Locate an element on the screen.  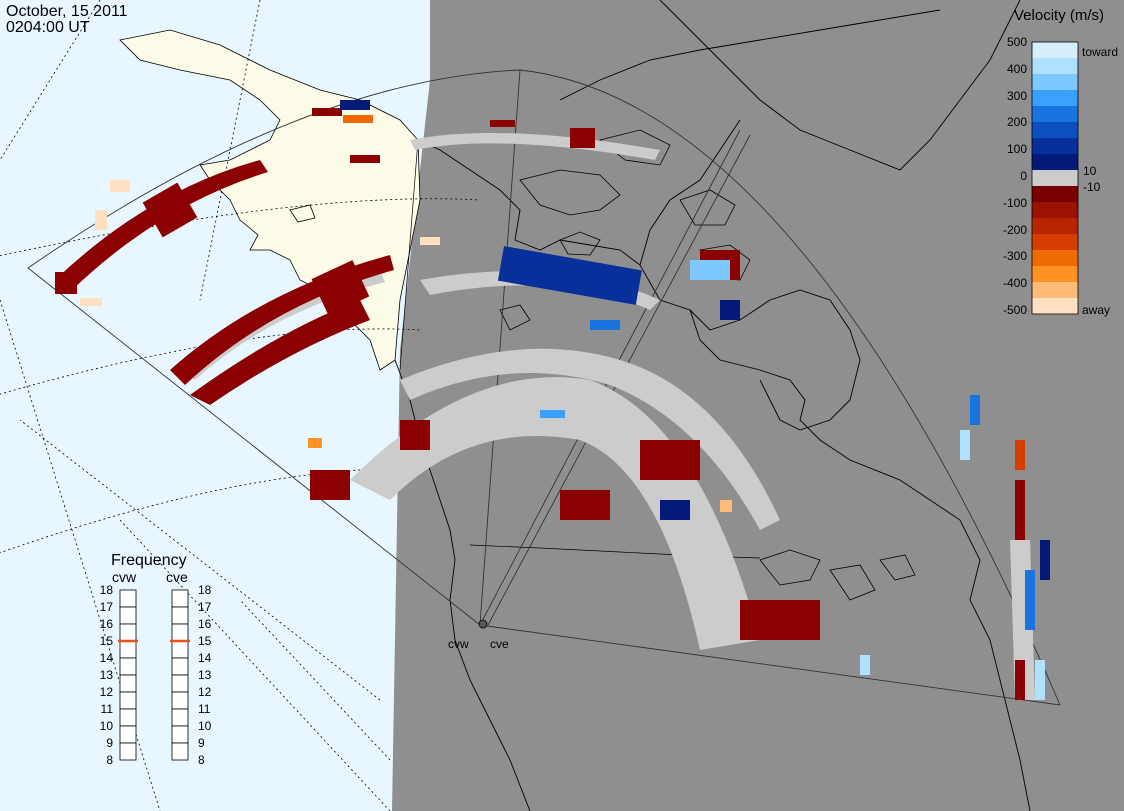
velocity-away-label: away is located at coordinates (1096, 310).